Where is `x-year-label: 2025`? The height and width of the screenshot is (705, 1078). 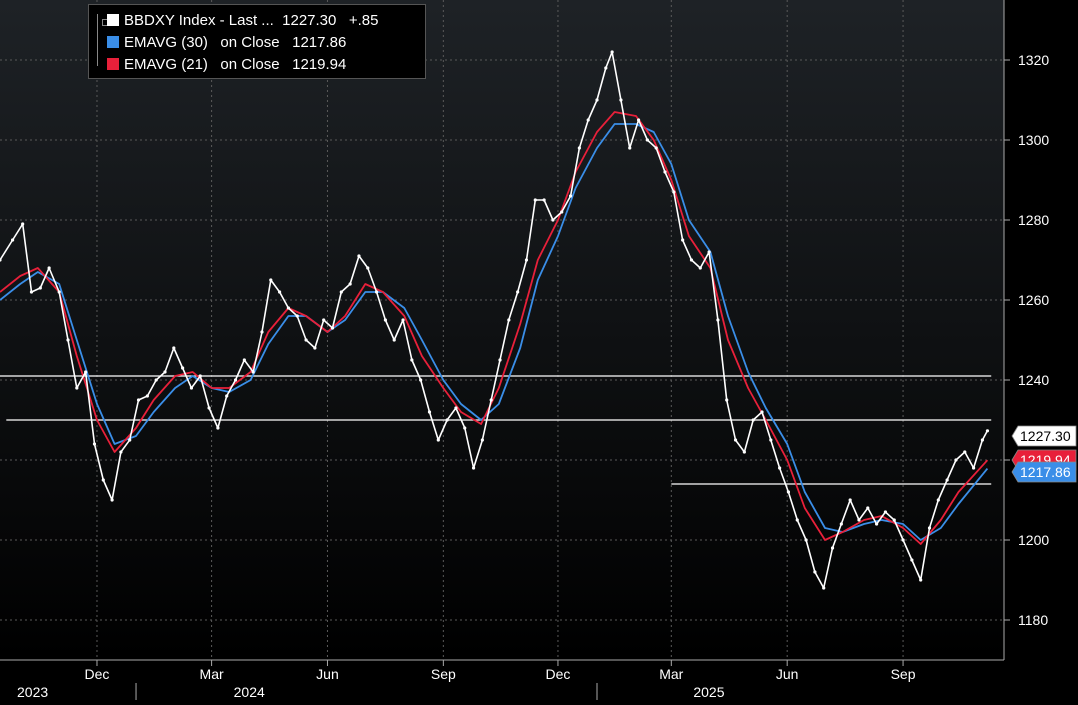 x-year-label: 2025 is located at coordinates (708, 692).